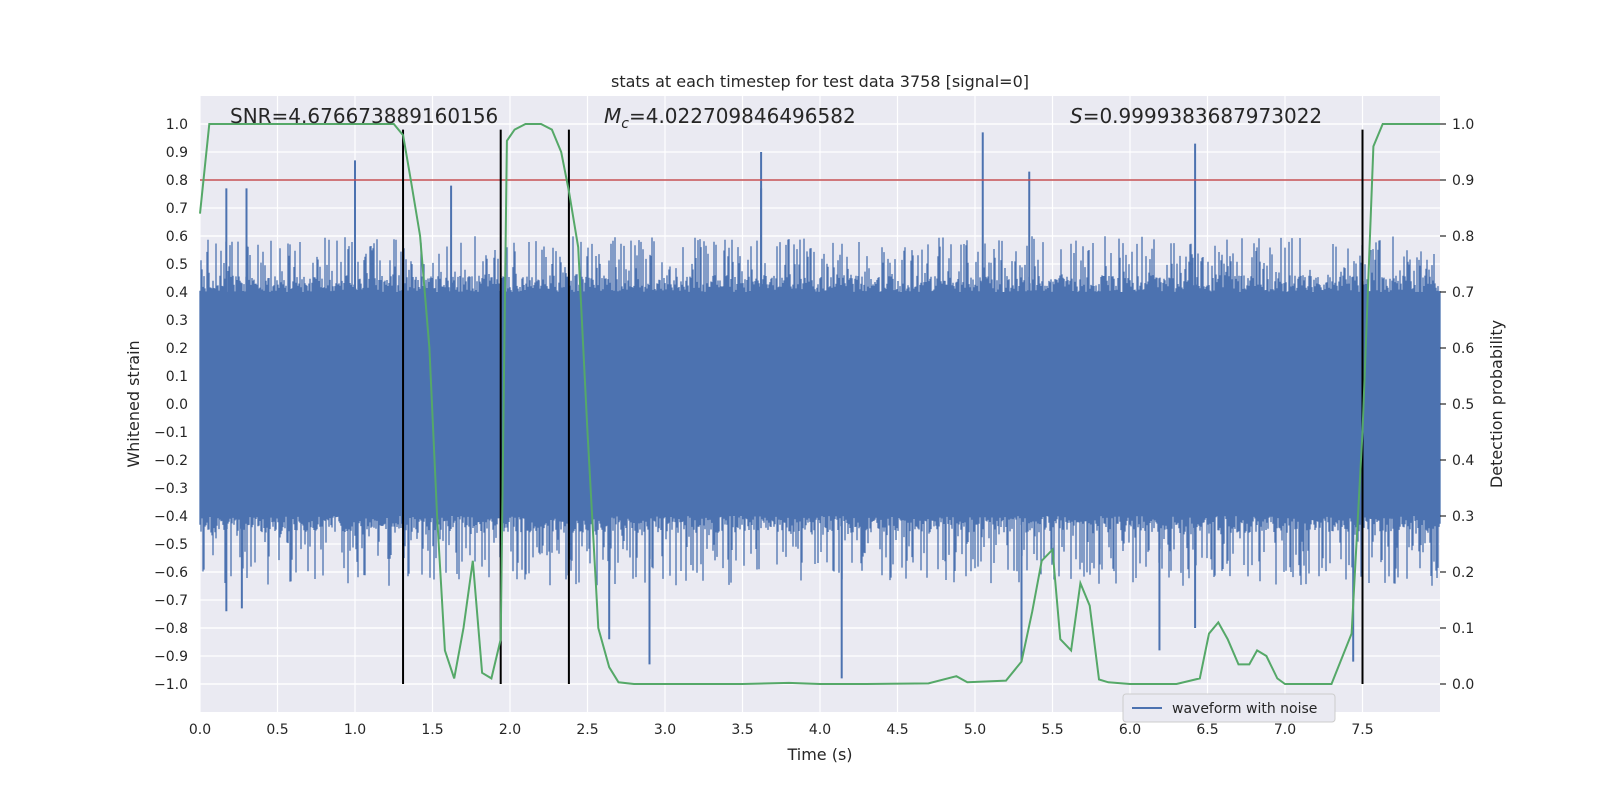  I want to click on y-tick-label: −0.2, so click(171, 461).